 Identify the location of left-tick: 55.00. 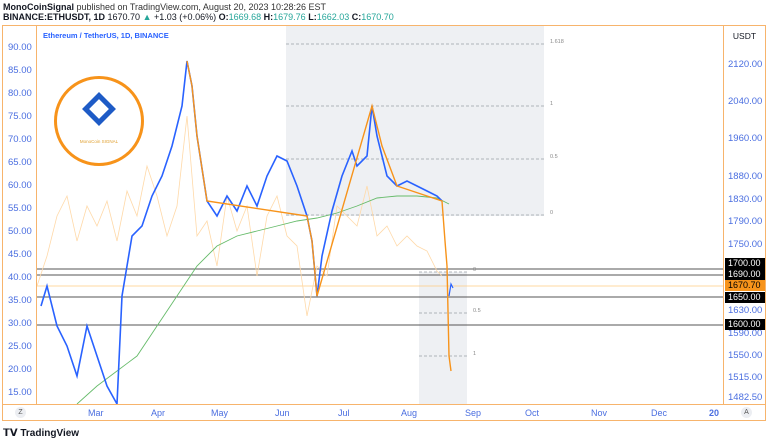
(20, 208).